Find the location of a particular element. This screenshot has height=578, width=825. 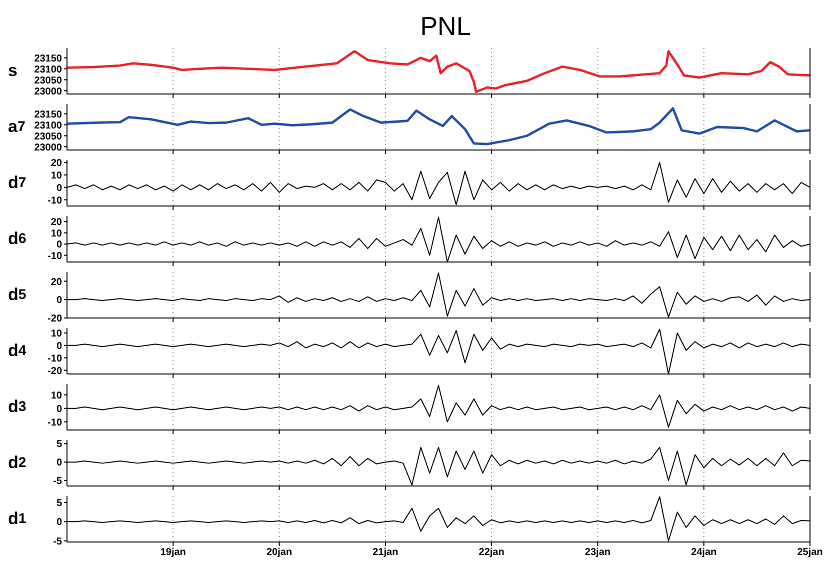

x-tick-label: 25jan is located at coordinates (810, 552).